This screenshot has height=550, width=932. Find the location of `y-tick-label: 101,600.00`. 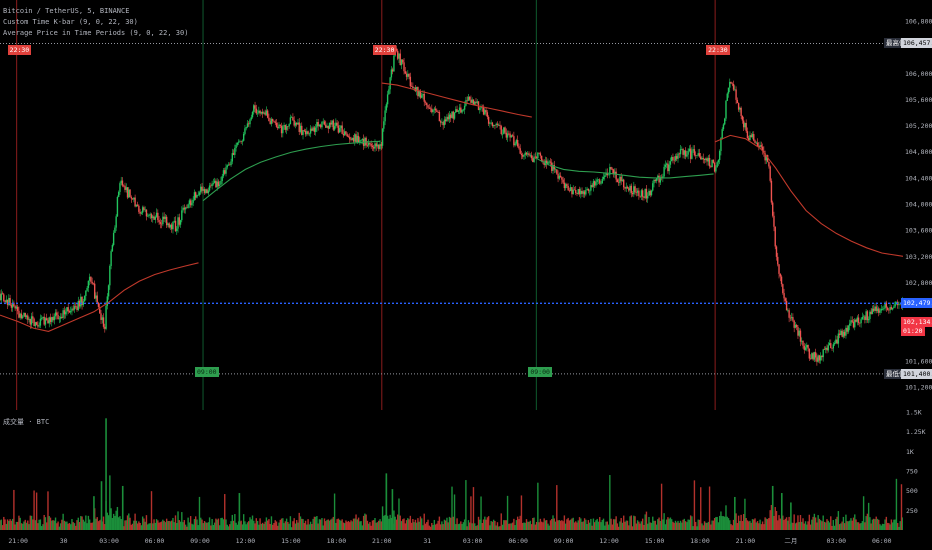

y-tick-label: 101,600.00 is located at coordinates (918, 361).